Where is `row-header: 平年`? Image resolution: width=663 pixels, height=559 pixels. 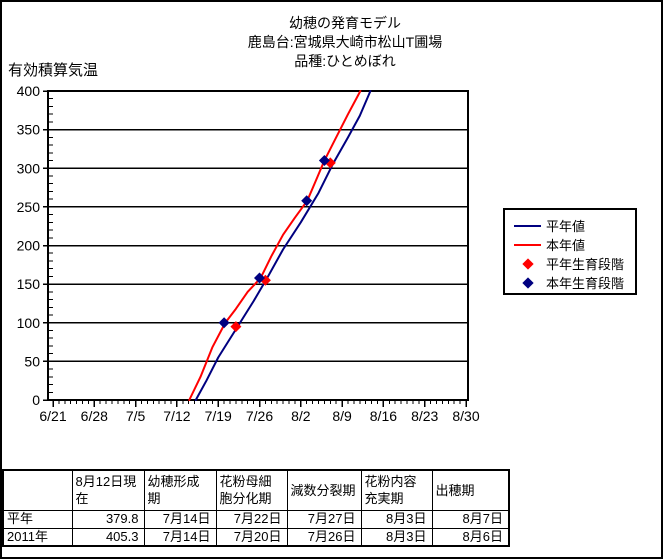 row-header: 平年 is located at coordinates (37, 519).